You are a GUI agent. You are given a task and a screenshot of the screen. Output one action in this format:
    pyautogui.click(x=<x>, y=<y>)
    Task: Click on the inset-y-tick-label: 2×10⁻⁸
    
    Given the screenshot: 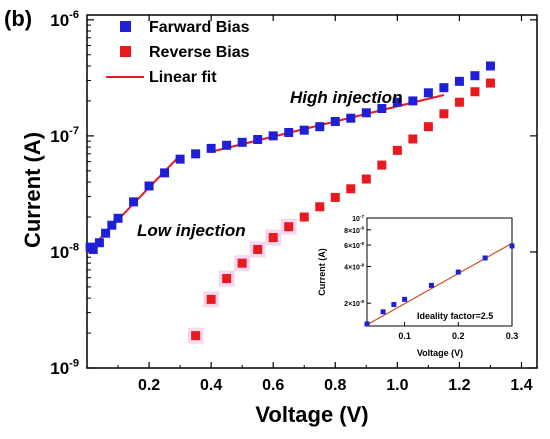 What is the action you would take?
    pyautogui.click(x=354, y=303)
    